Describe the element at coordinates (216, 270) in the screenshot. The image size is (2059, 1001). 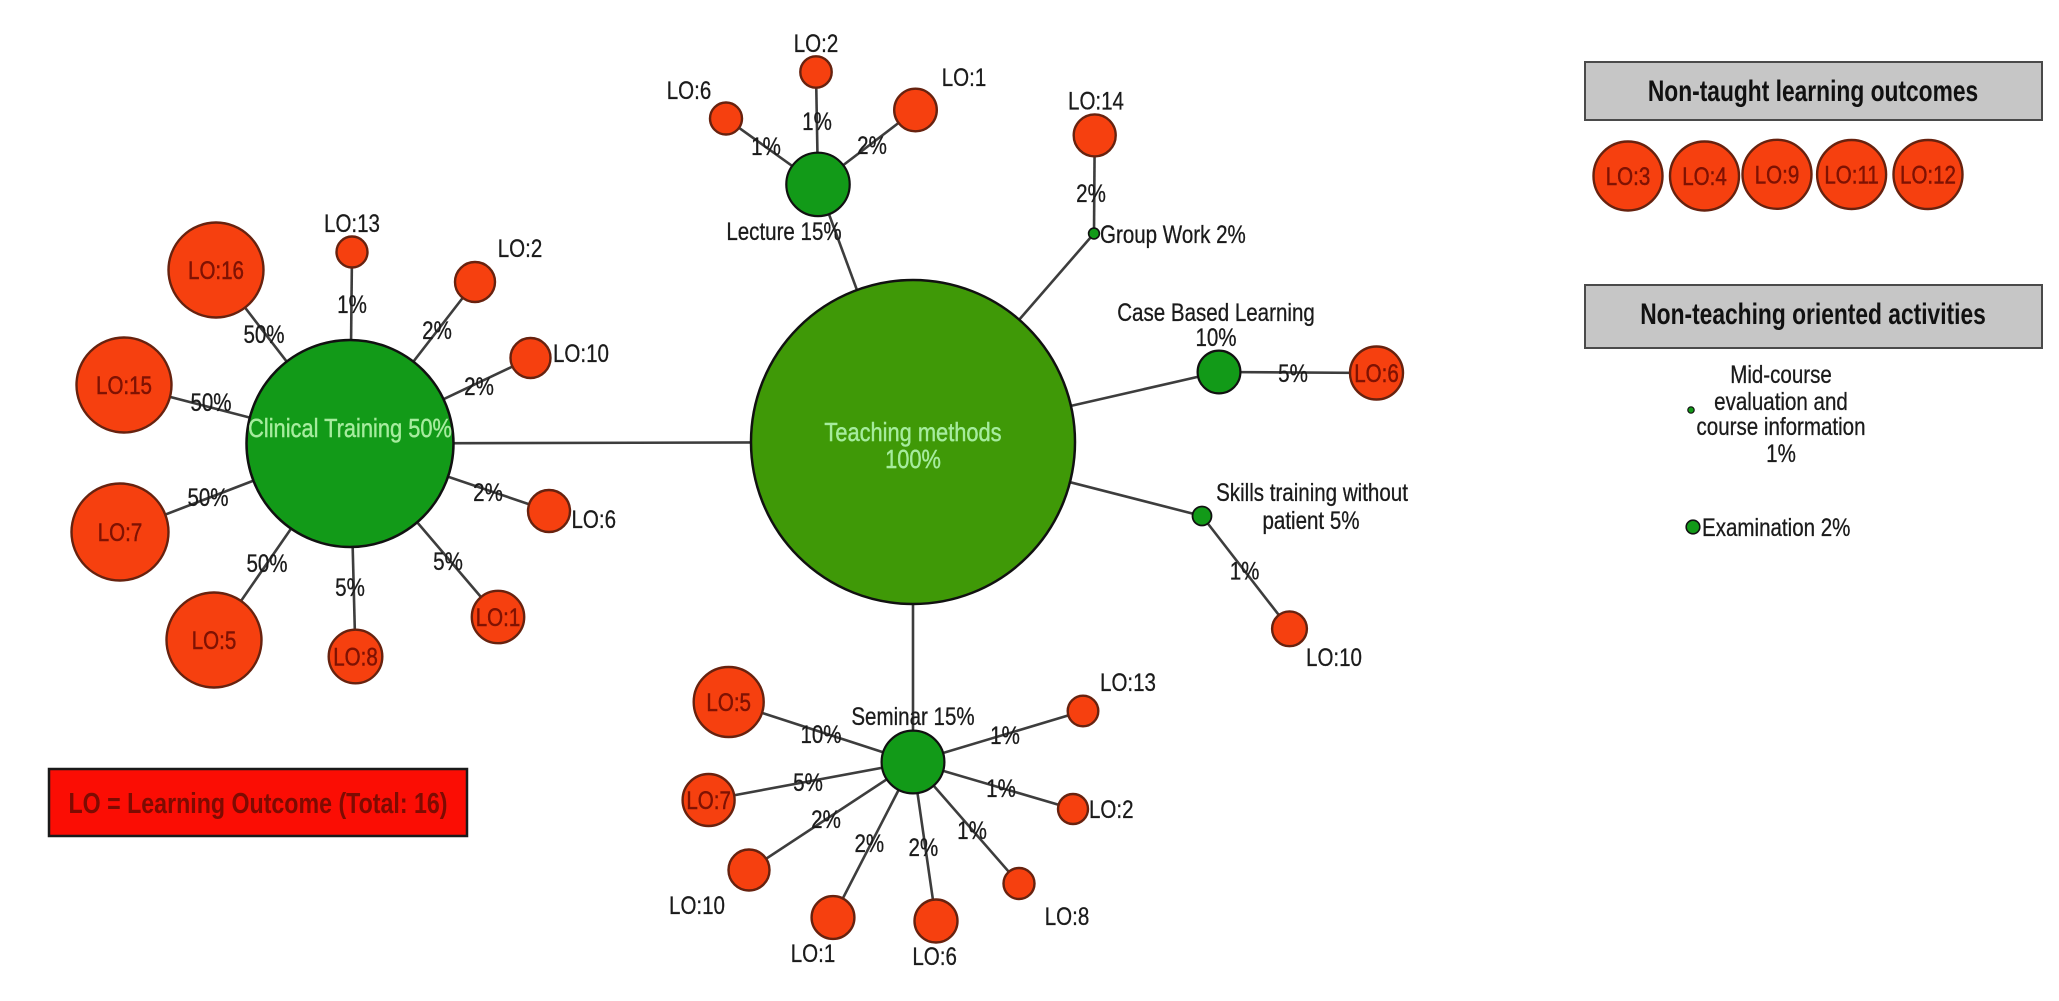
I see `svg-text: LO:16` at that location.